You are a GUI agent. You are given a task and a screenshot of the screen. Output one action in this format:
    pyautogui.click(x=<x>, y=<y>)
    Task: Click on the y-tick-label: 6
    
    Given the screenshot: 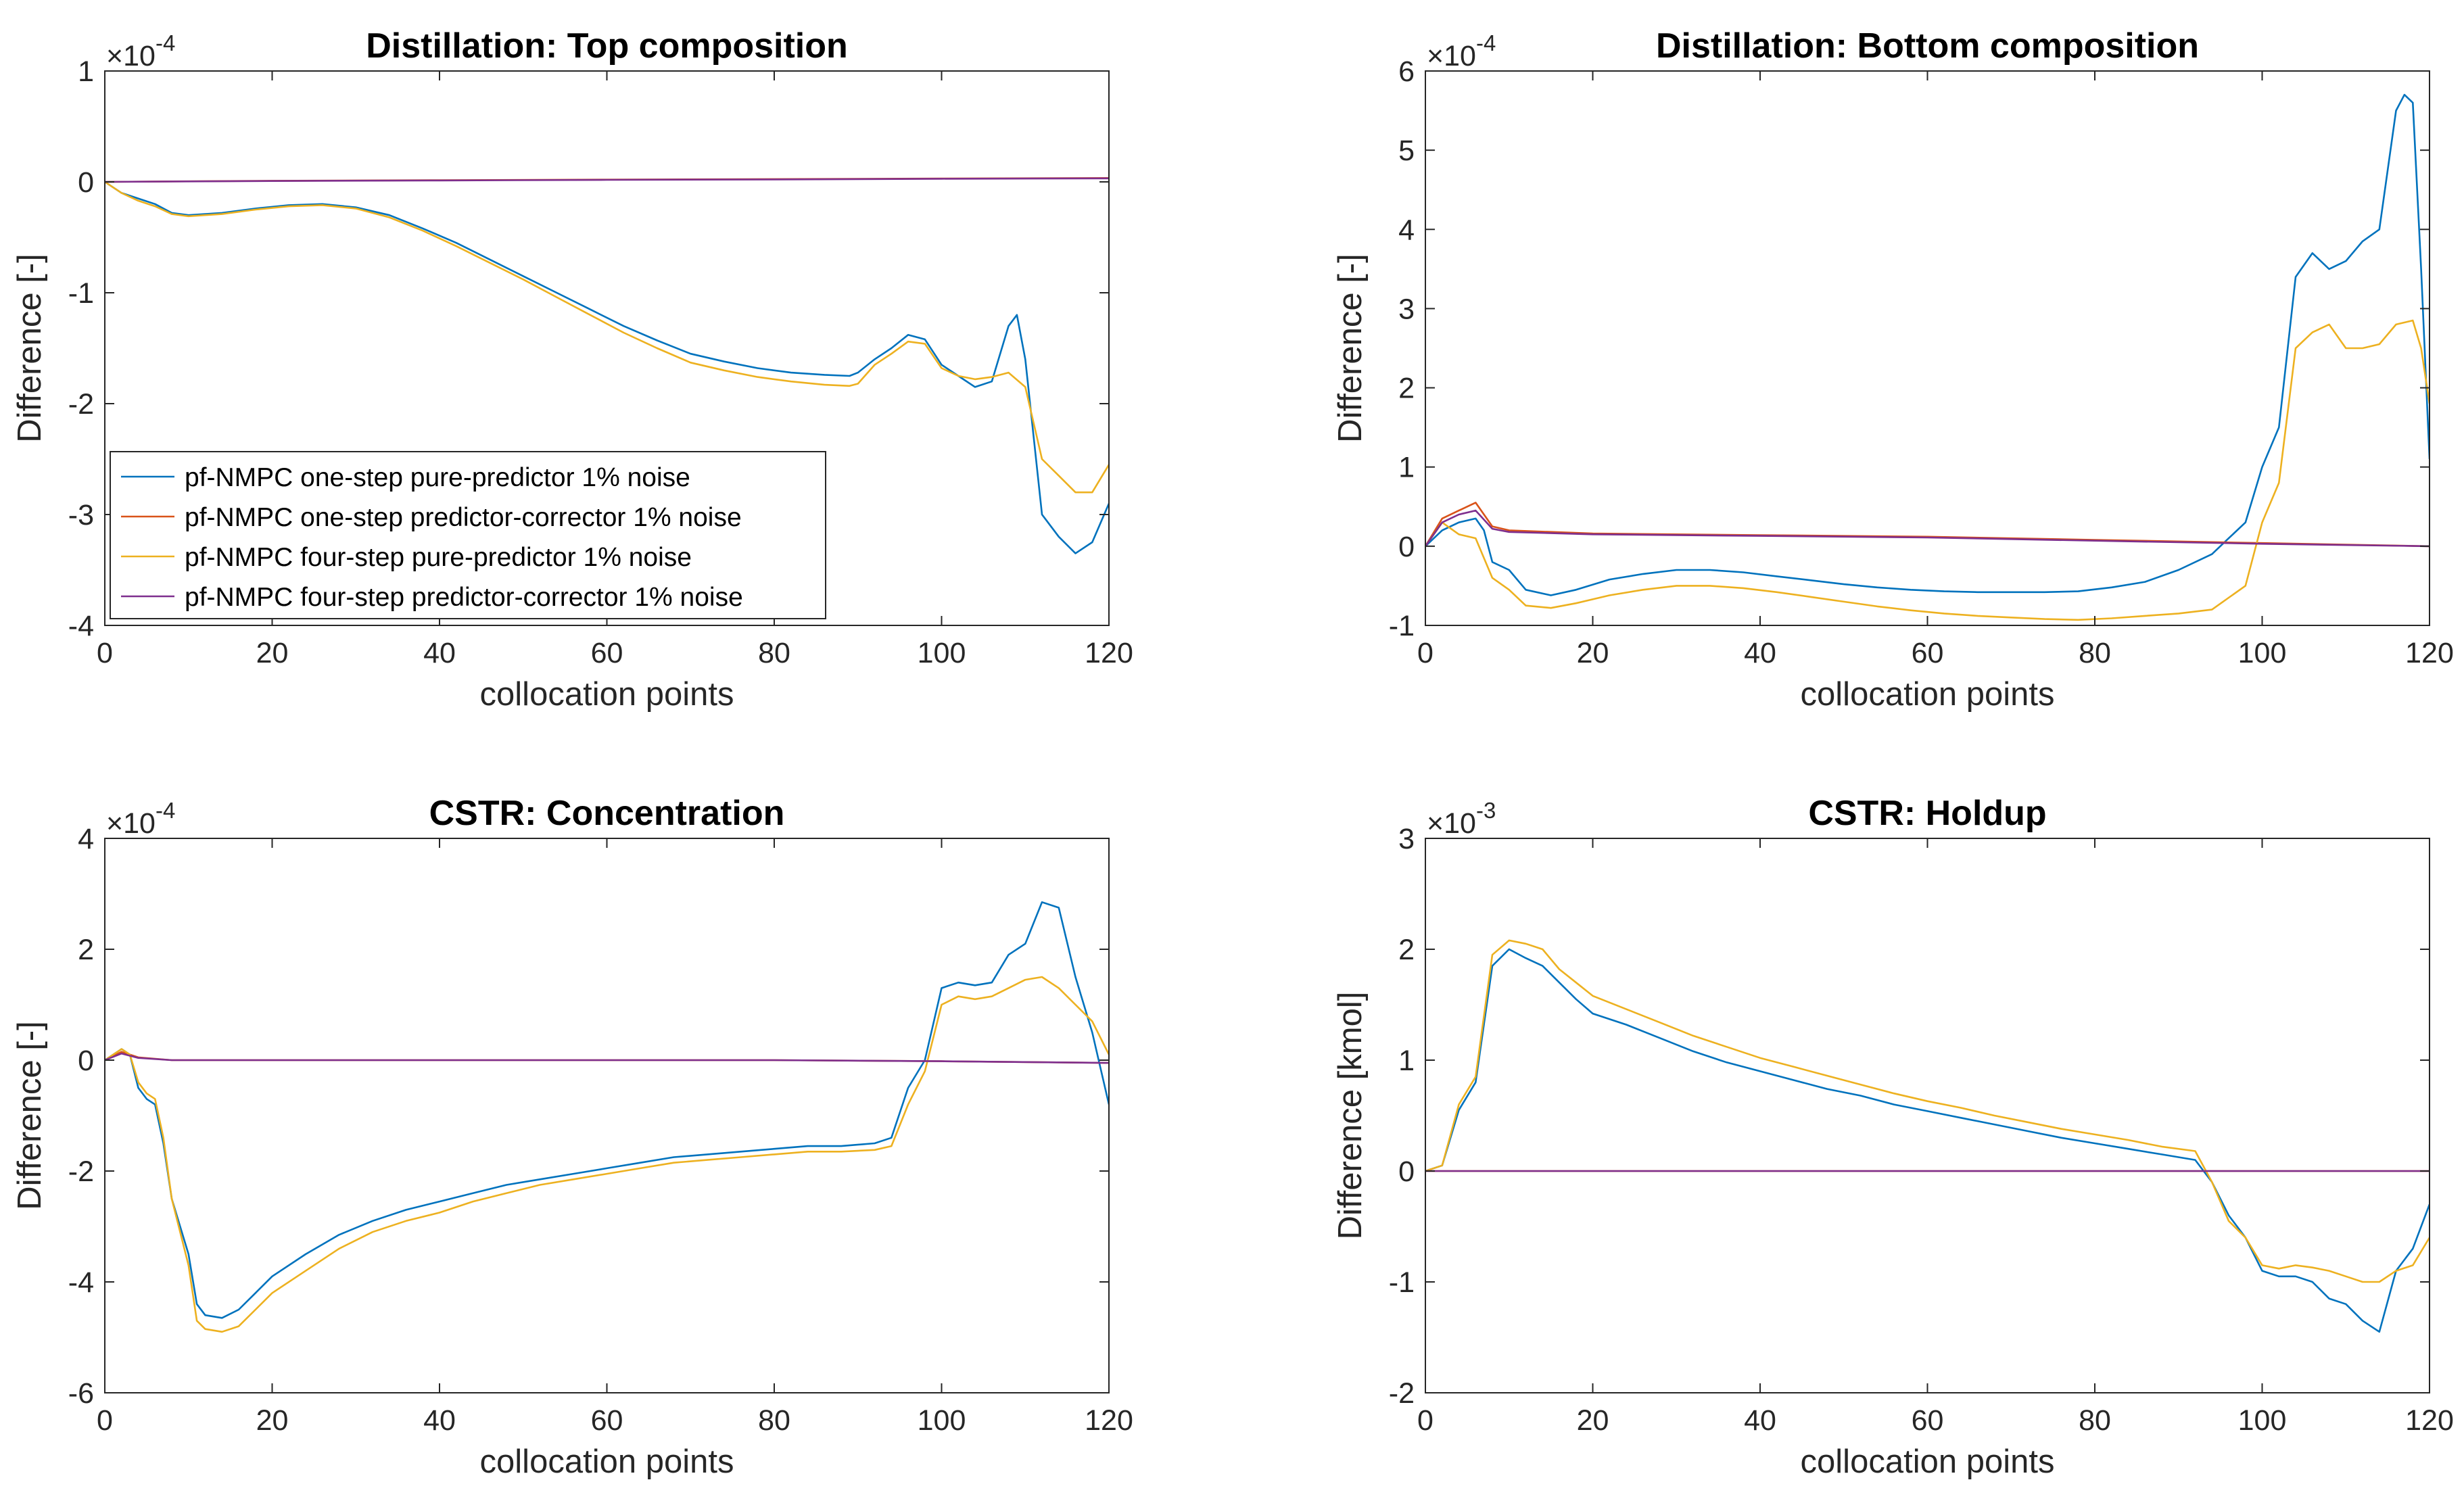 What is the action you would take?
    pyautogui.click(x=1406, y=72)
    